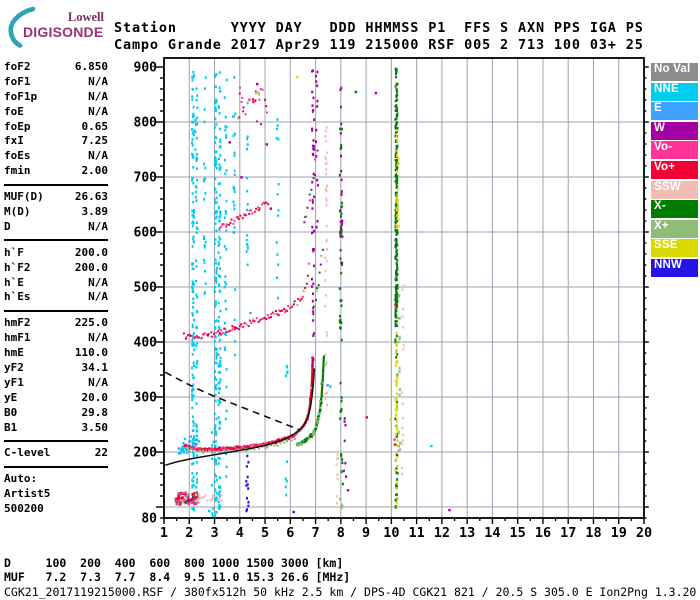 This screenshot has height=600, width=700. Describe the element at coordinates (17, 81) in the screenshot. I see `param-label: foF1` at that location.